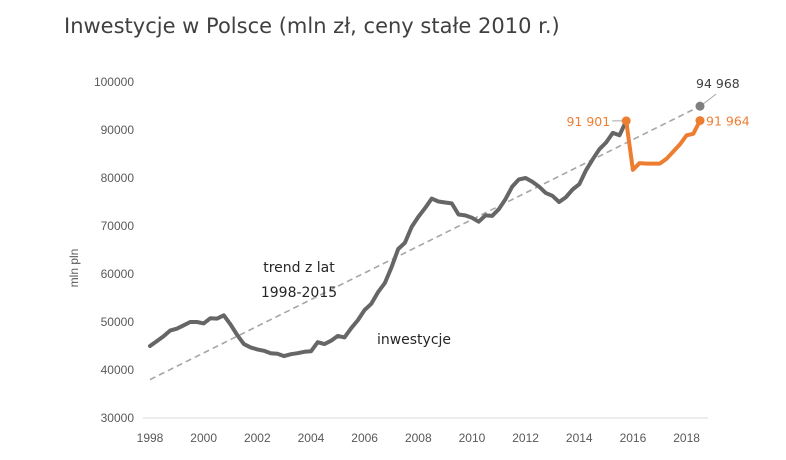 This screenshot has width=786, height=460. What do you see at coordinates (700, 121) in the screenshot?
I see `point-forecast-end` at bounding box center [700, 121].